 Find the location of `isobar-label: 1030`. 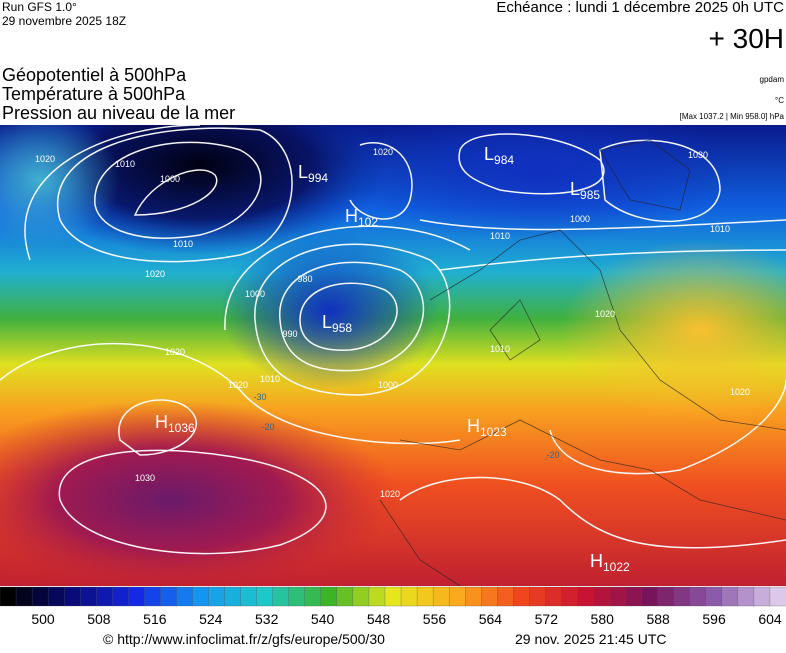

isobar-label: 1030 is located at coordinates (145, 478).